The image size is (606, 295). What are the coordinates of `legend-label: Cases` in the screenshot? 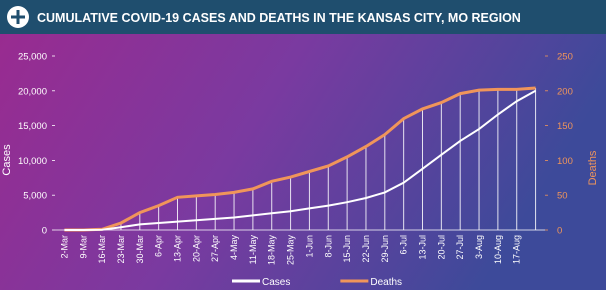 It's located at (276, 282).